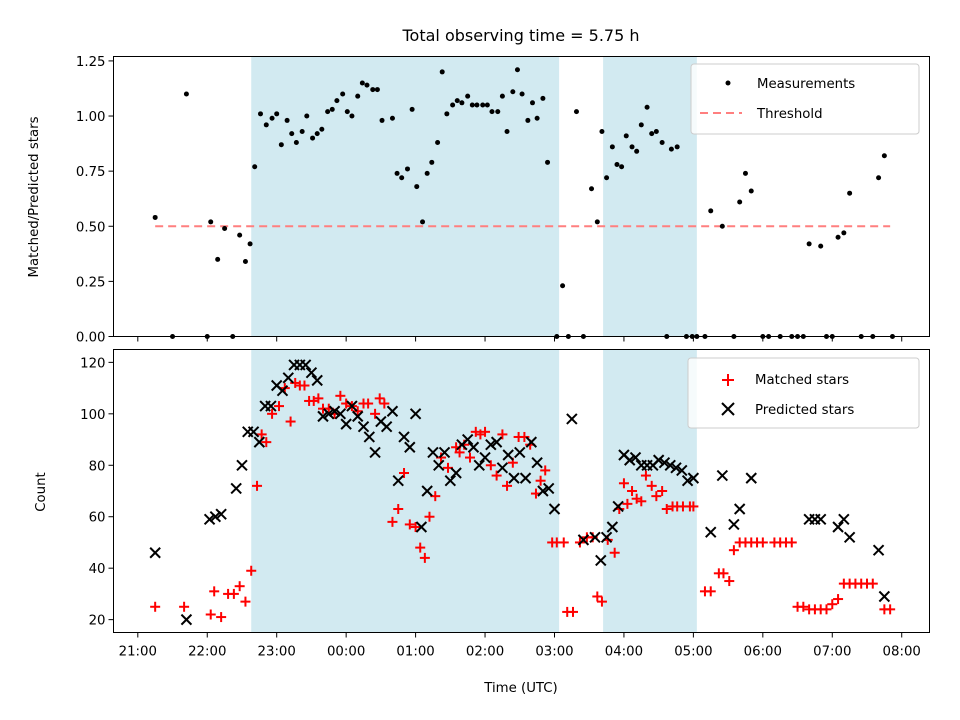 Image resolution: width=960 pixels, height=720 pixels. What do you see at coordinates (92, 363) in the screenshot?
I see `bottom-y-tick-label: 120` at bounding box center [92, 363].